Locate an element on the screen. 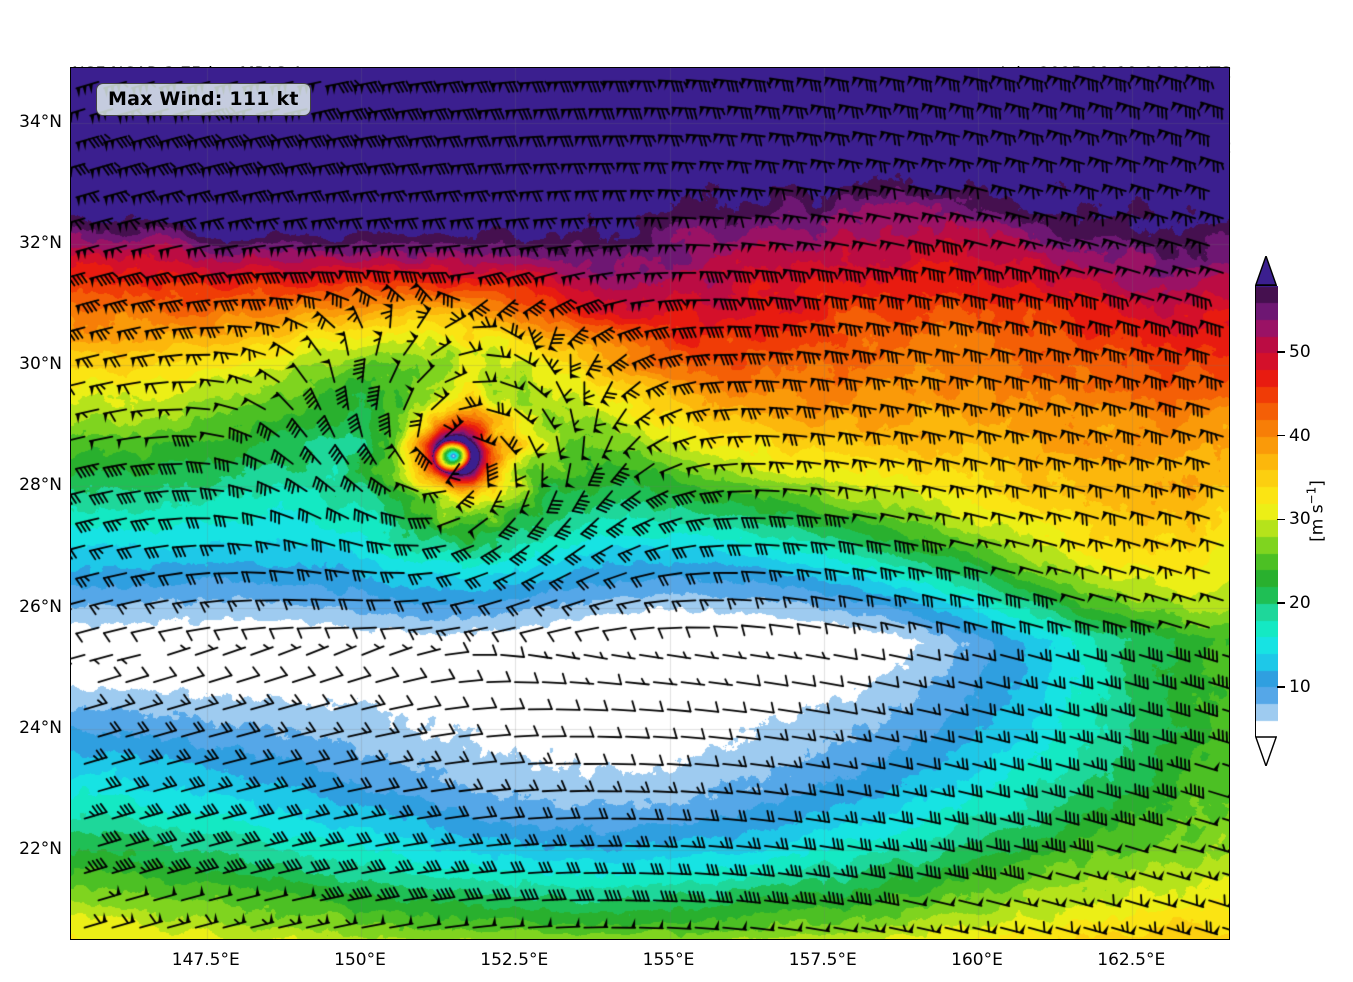  colorbar-gradient is located at coordinates (1266, 511).